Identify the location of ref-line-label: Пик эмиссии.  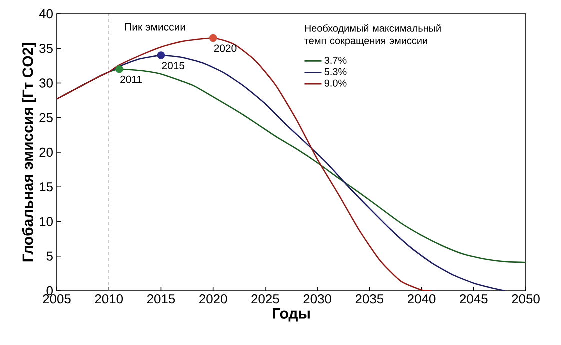
(155, 27).